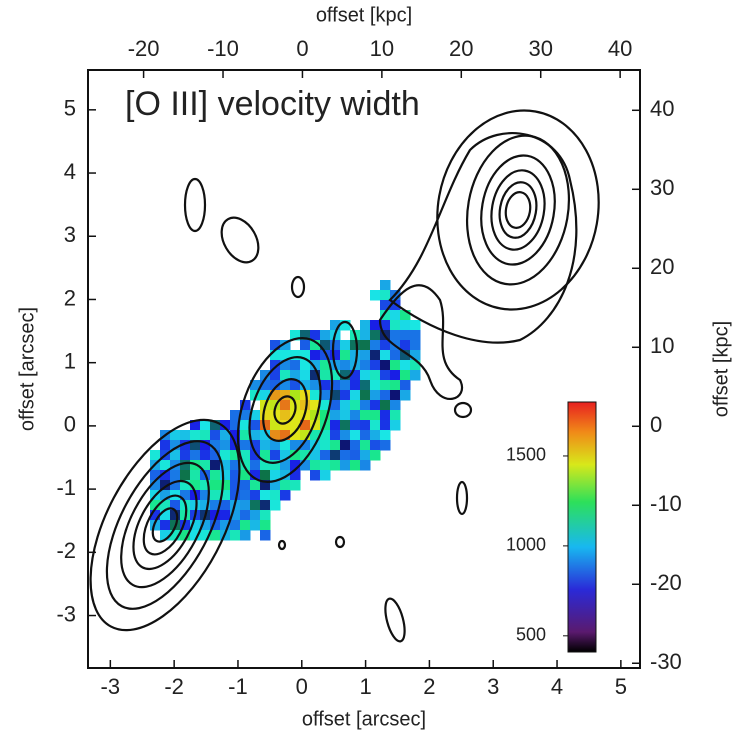  I want to click on x2-tick-label: 40, so click(620, 48).